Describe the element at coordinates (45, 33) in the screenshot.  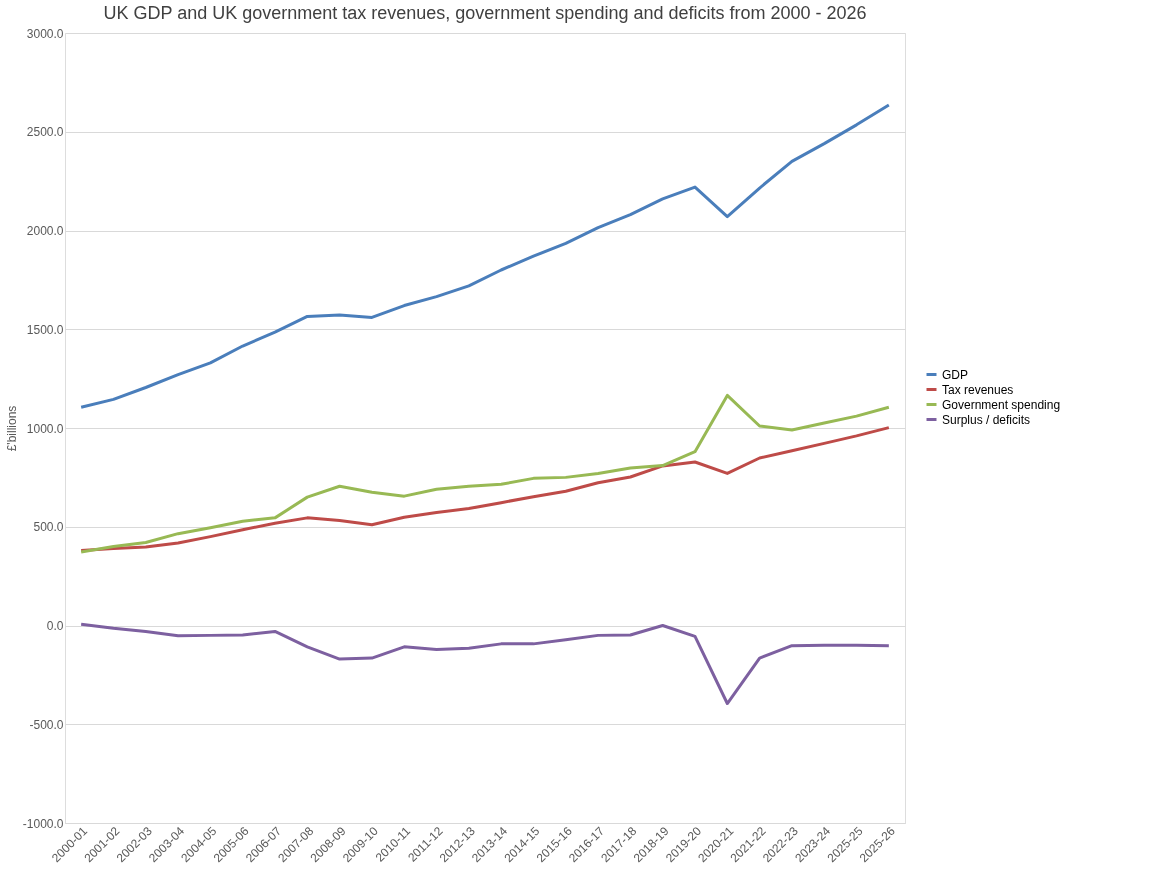
I see `y-tick-label: 3000.0` at that location.